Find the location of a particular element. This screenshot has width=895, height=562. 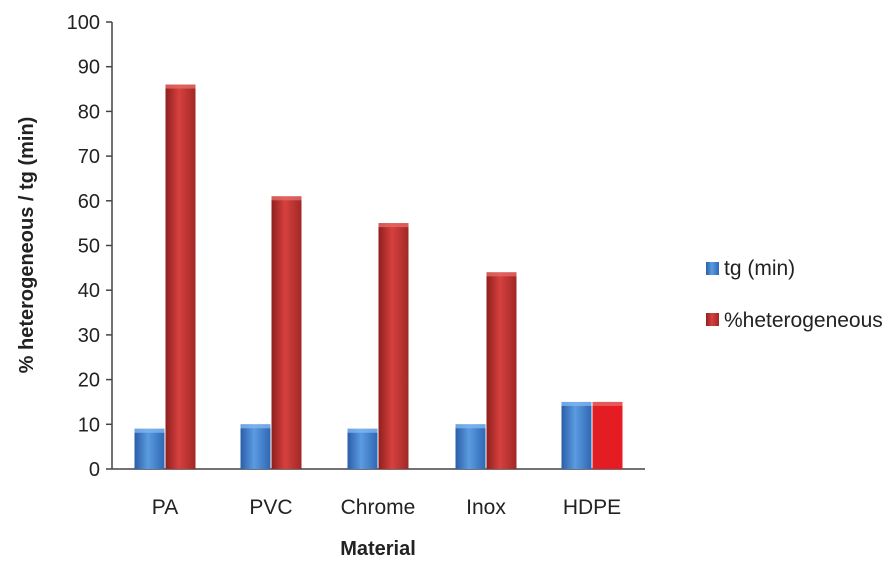

y-ticks: 0 10 20 30 40 50 60 70 80 90 100 is located at coordinates (89, 246).